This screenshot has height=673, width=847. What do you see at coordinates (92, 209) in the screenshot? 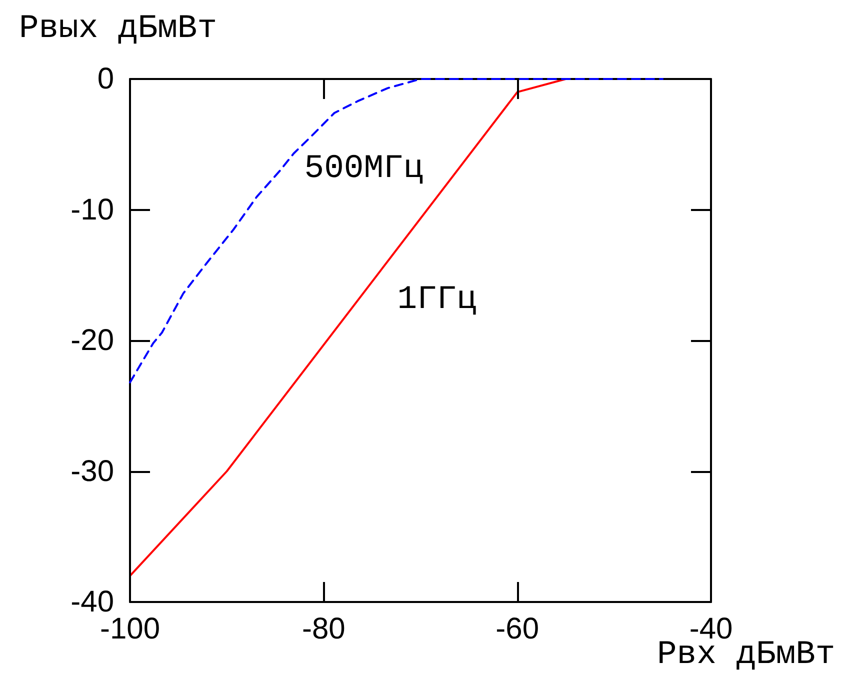
I see `y-tick-label: -10` at bounding box center [92, 209].